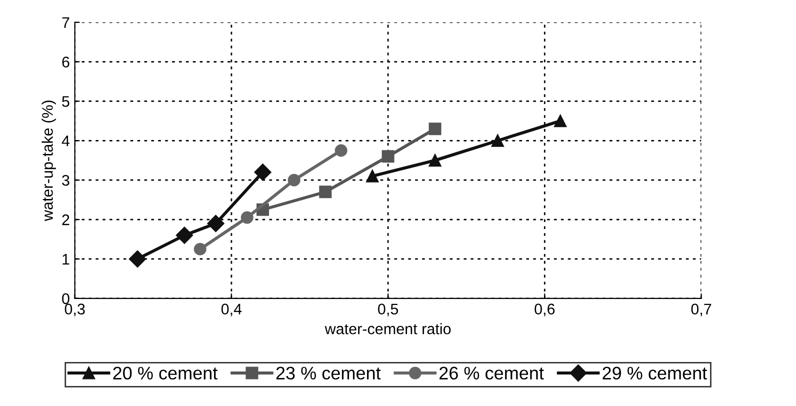 This screenshot has width=796, height=406. I want to click on x-axis-title: water-cement ratio, so click(387, 328).